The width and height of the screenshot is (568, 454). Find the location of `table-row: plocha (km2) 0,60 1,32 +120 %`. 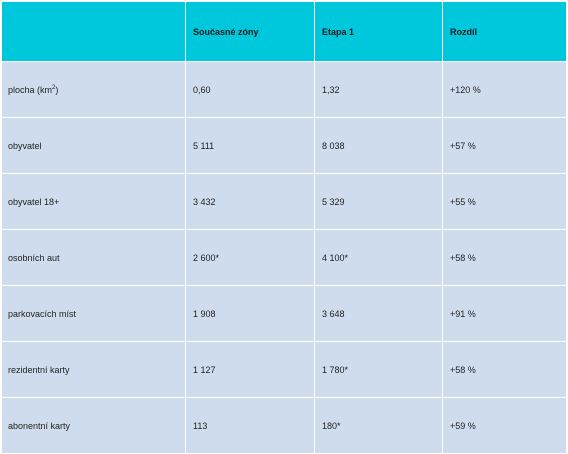

table-row: plocha (km2) 0,60 1,32 +120 % is located at coordinates (284, 89).